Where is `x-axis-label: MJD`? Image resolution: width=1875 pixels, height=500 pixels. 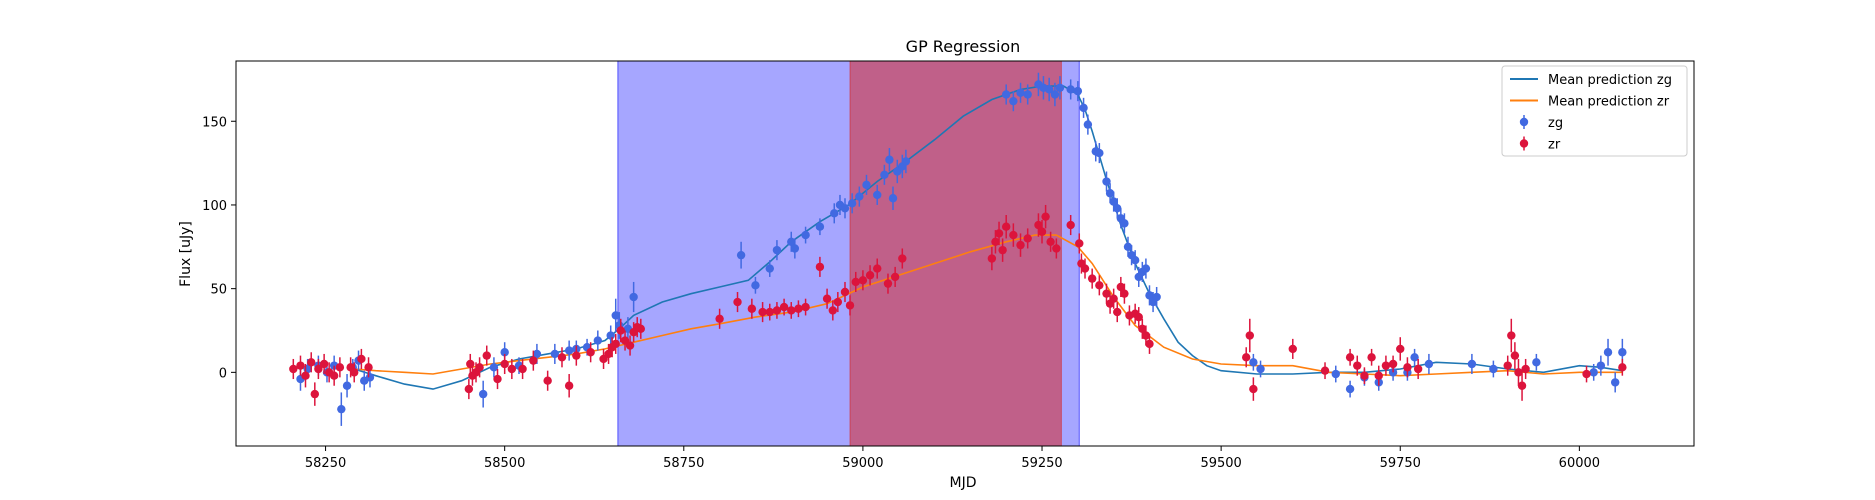
x-axis-label: MJD is located at coordinates (963, 483).